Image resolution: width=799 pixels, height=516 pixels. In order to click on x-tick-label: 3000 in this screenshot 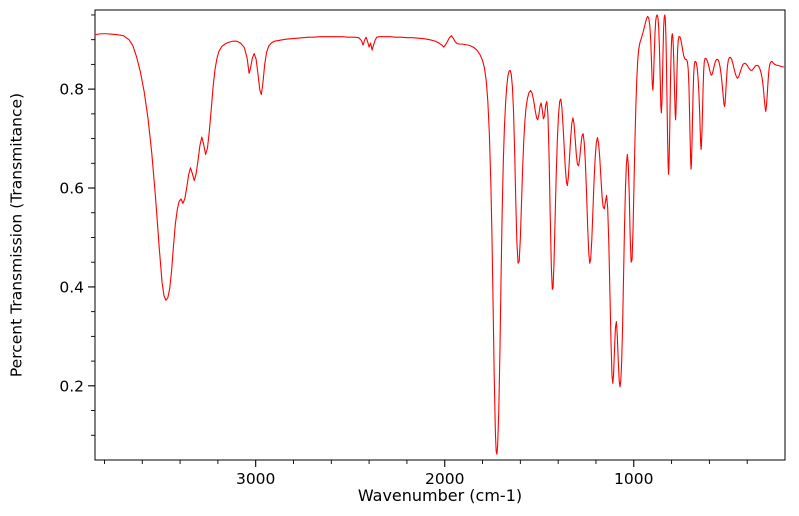, I will do `click(255, 479)`.